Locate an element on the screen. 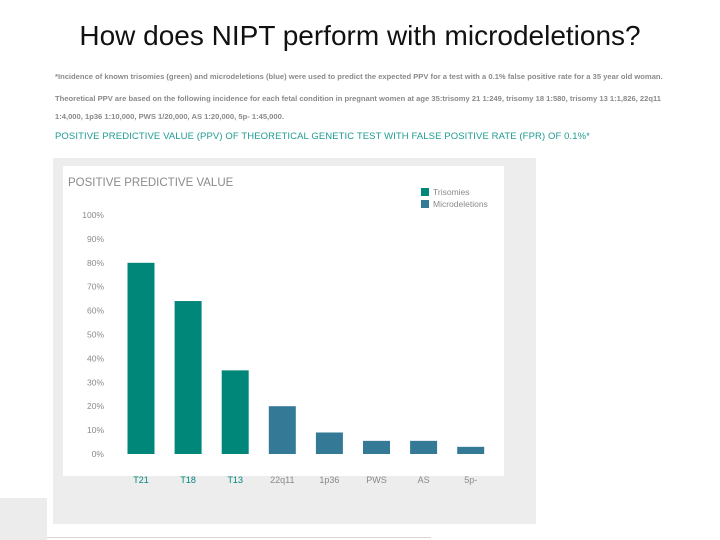 This screenshot has height=540, width=720. bar-pws is located at coordinates (376, 447).